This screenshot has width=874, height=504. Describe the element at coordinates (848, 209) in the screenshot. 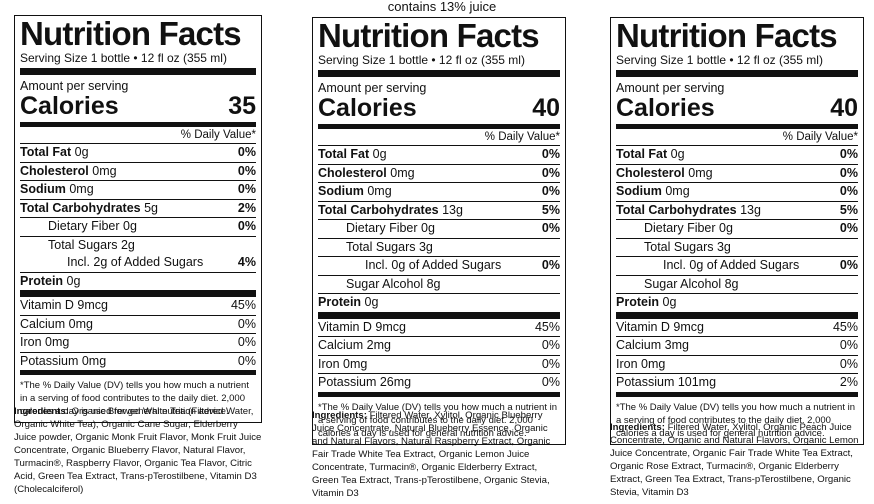

I see `nutrient-daily-value: 5%` at that location.